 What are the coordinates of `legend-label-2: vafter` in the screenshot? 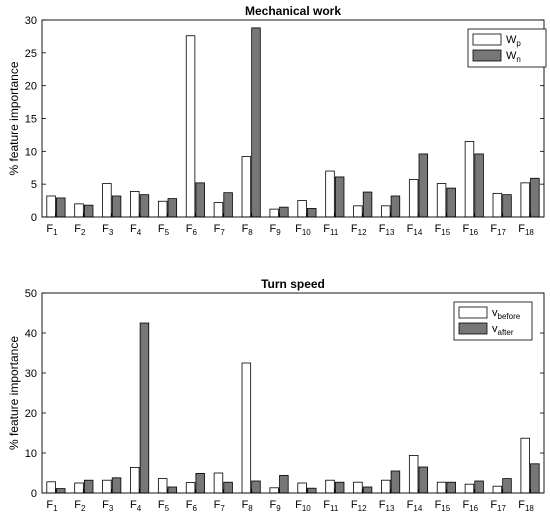 It's located at (503, 330).